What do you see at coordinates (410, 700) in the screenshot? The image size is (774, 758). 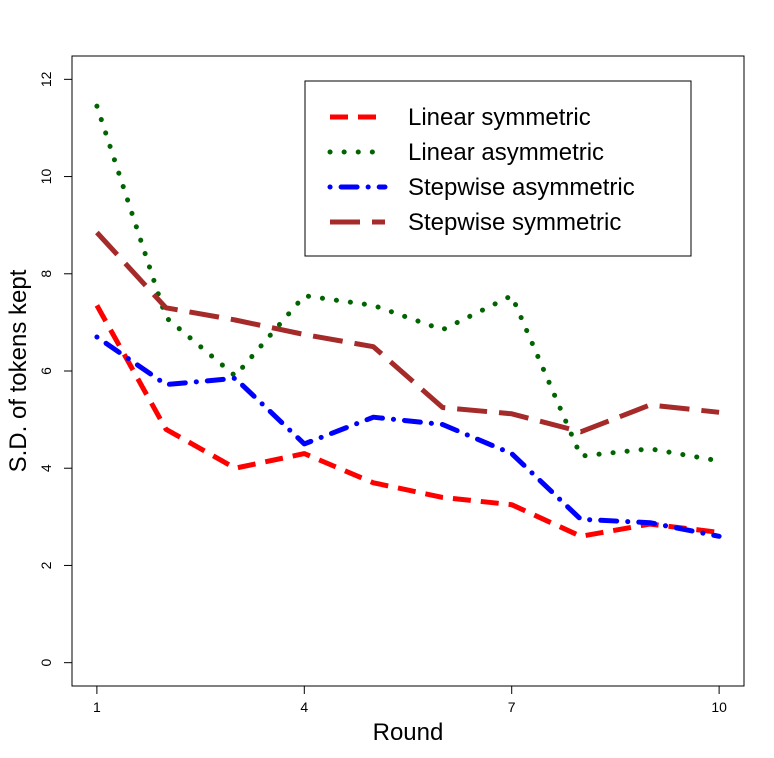 I see `x-axis: 1 4 7 10` at bounding box center [410, 700].